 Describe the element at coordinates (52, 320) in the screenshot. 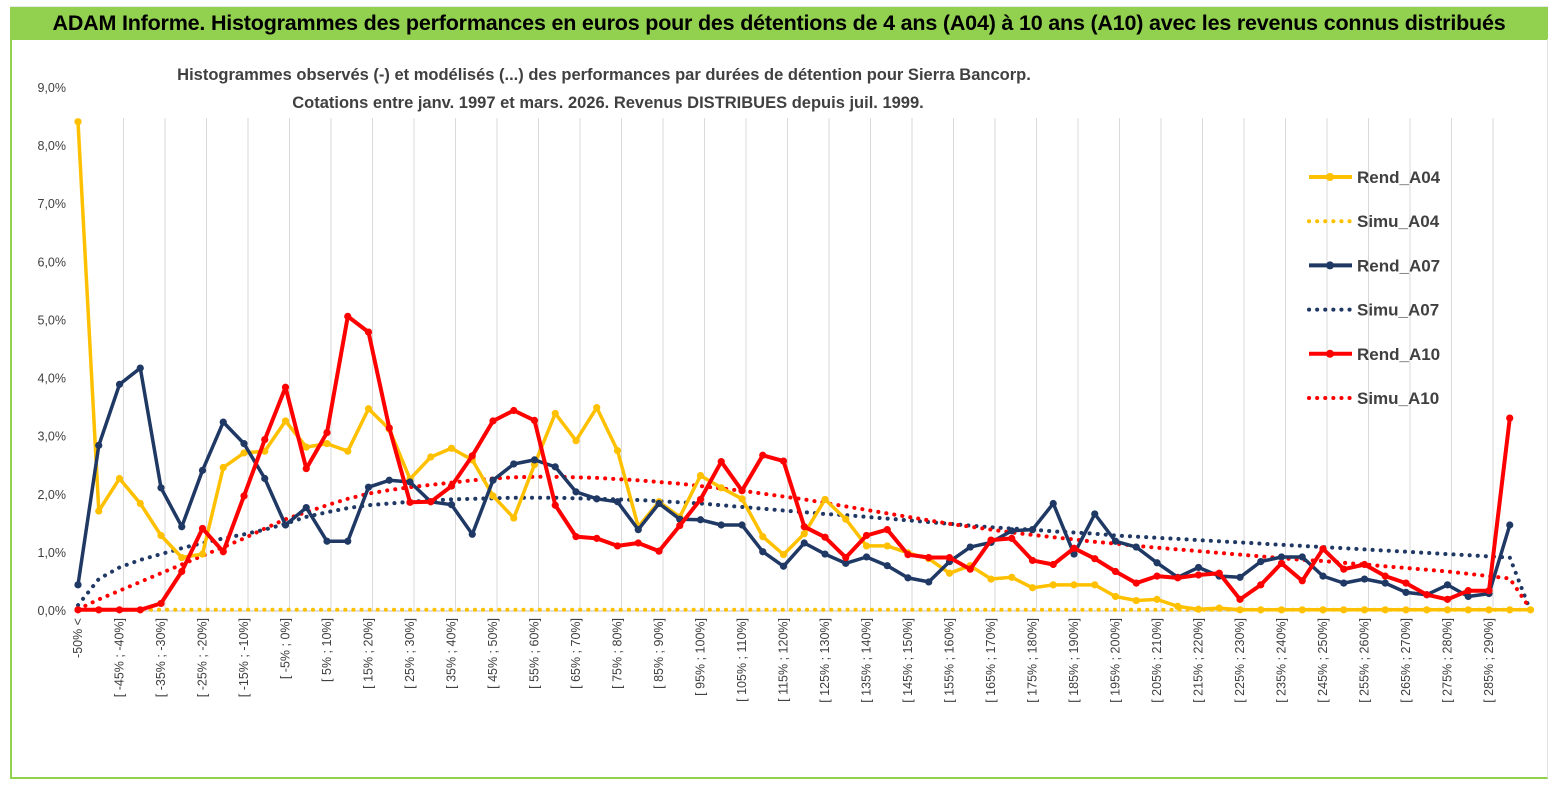

I see `y-tick-label: 5,0%` at that location.